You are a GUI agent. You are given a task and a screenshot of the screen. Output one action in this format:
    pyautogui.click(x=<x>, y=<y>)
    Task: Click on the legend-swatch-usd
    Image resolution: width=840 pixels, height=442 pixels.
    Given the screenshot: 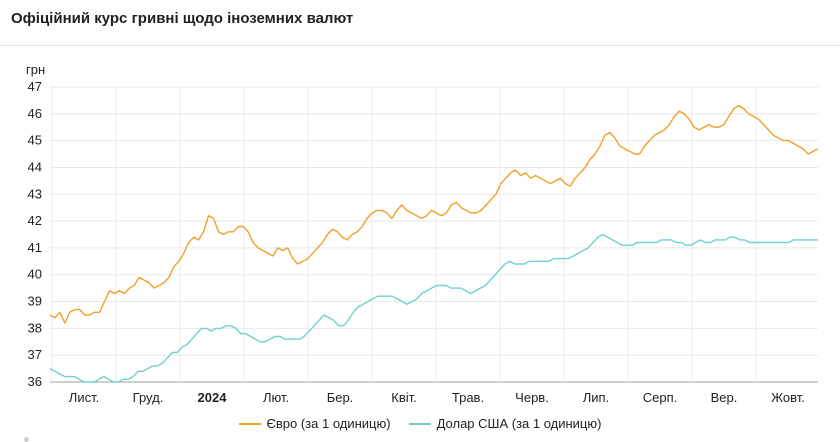 What is the action you would take?
    pyautogui.click(x=419, y=423)
    